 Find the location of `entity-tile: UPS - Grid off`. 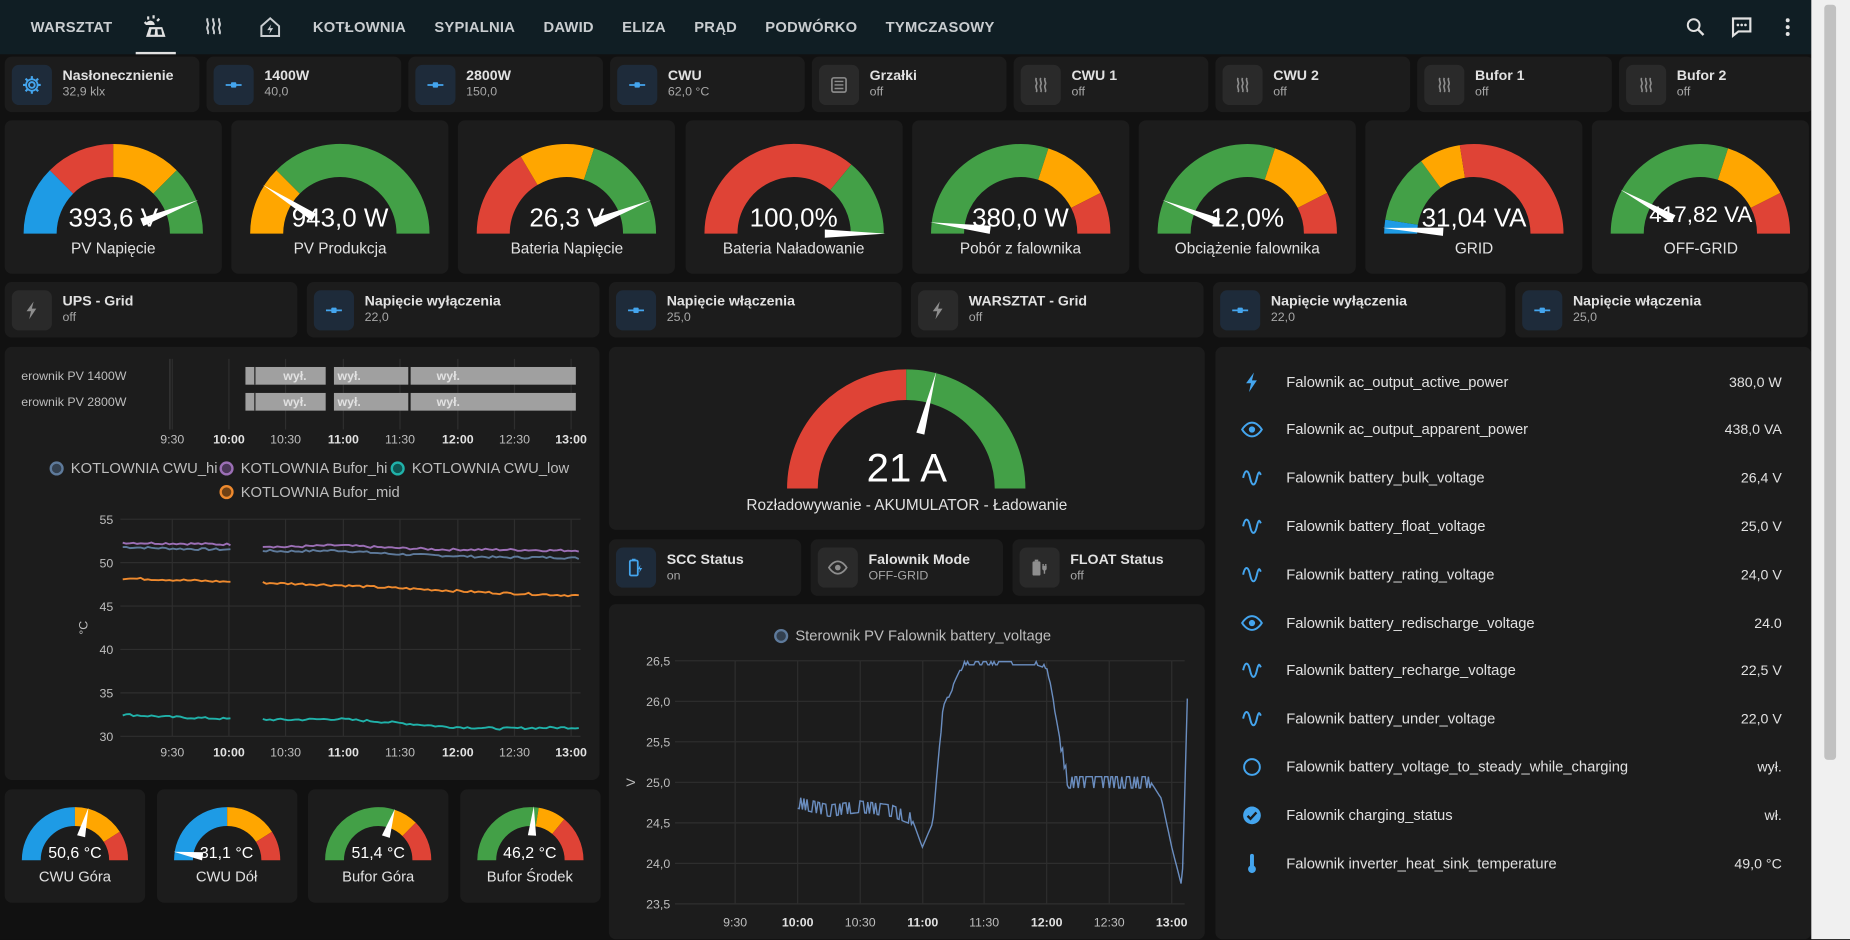

entity-tile: UPS - Grid off is located at coordinates (151, 310).